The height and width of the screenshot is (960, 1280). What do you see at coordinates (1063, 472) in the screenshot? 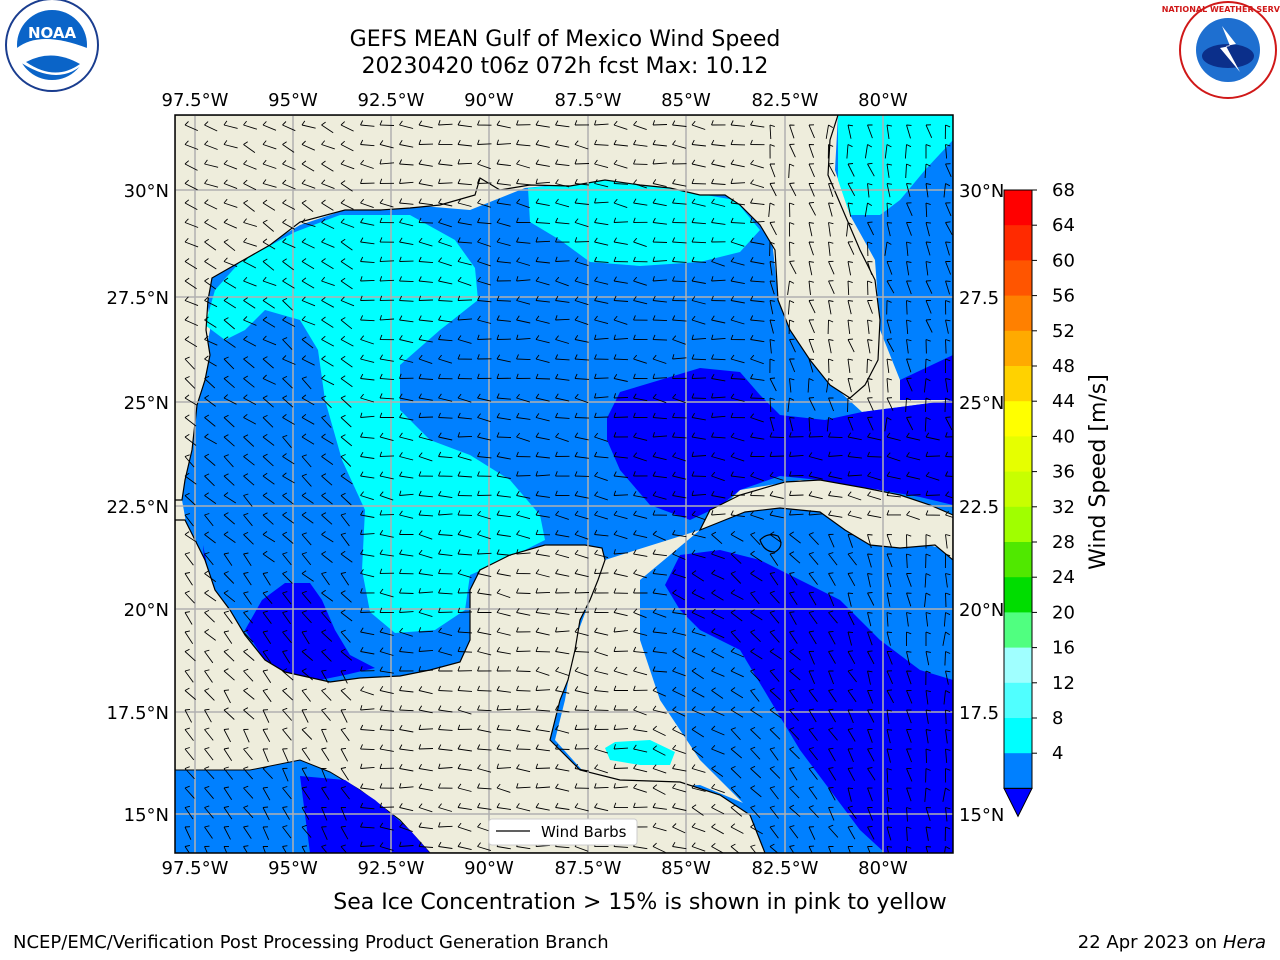
I see `colorbar-tick-label: 36` at bounding box center [1063, 472].